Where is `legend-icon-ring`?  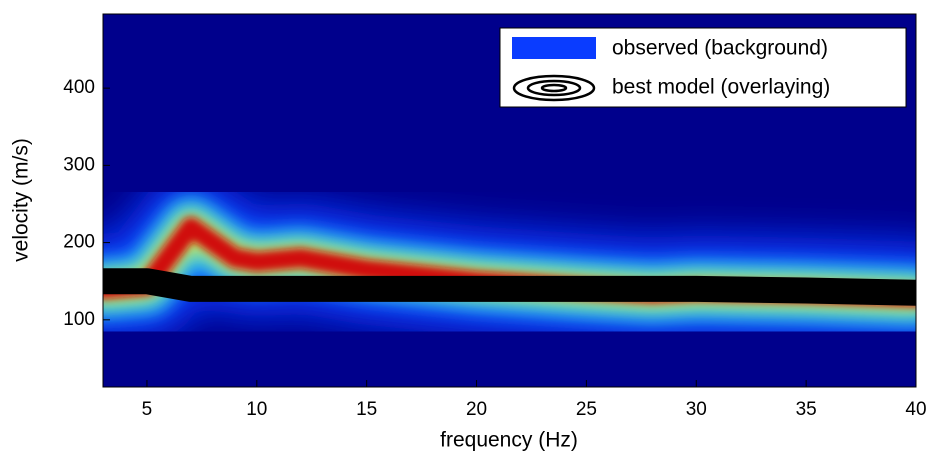
legend-icon-ring is located at coordinates (554, 88).